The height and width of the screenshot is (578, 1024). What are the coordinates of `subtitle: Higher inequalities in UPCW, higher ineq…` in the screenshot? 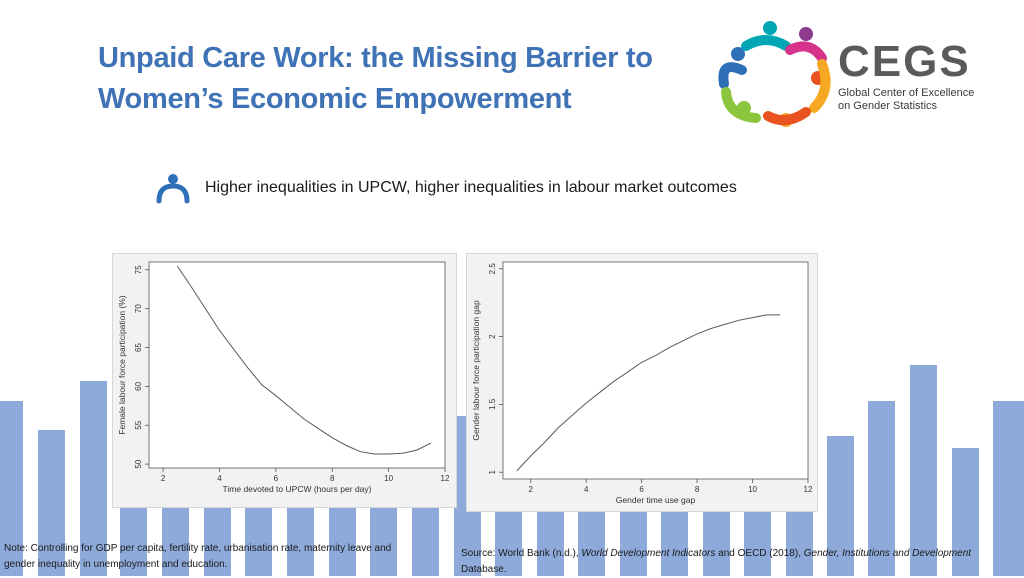 It's located at (471, 187).